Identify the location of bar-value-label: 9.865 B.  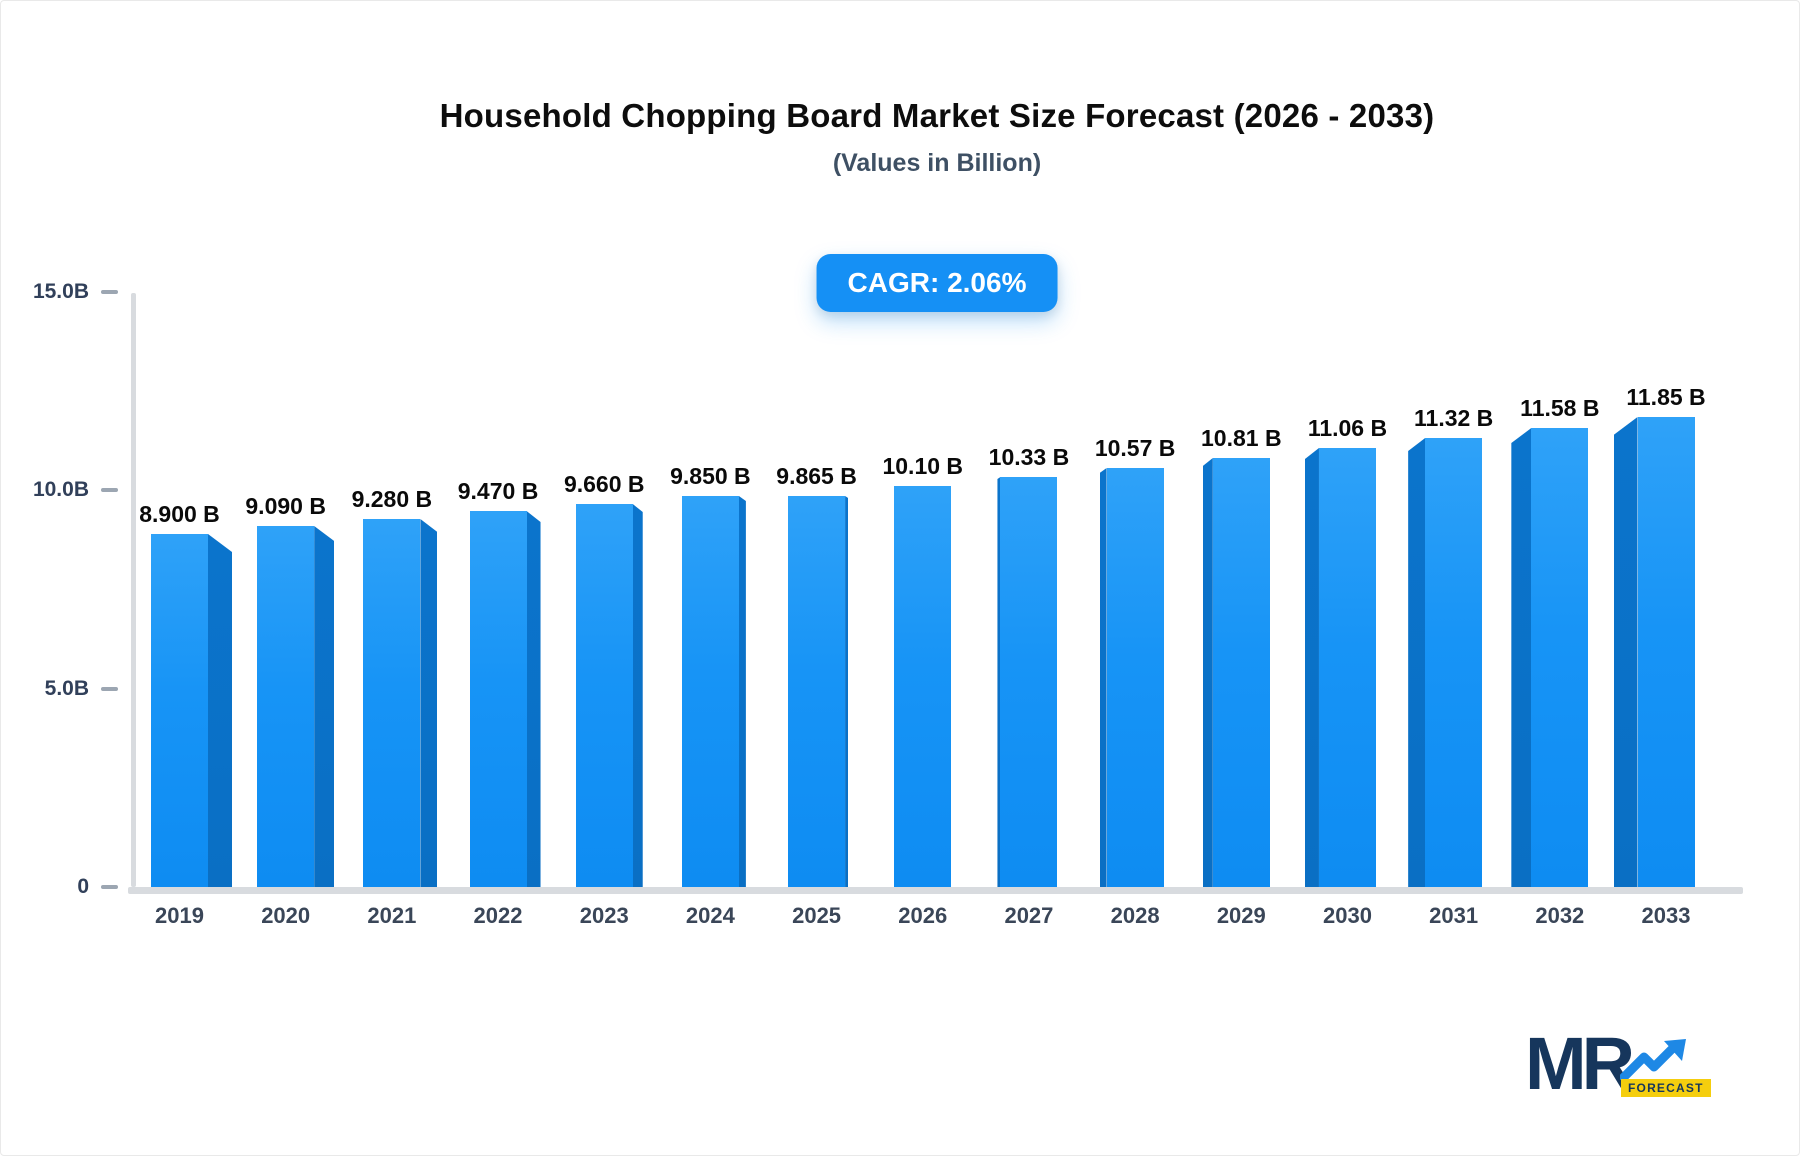
(816, 476).